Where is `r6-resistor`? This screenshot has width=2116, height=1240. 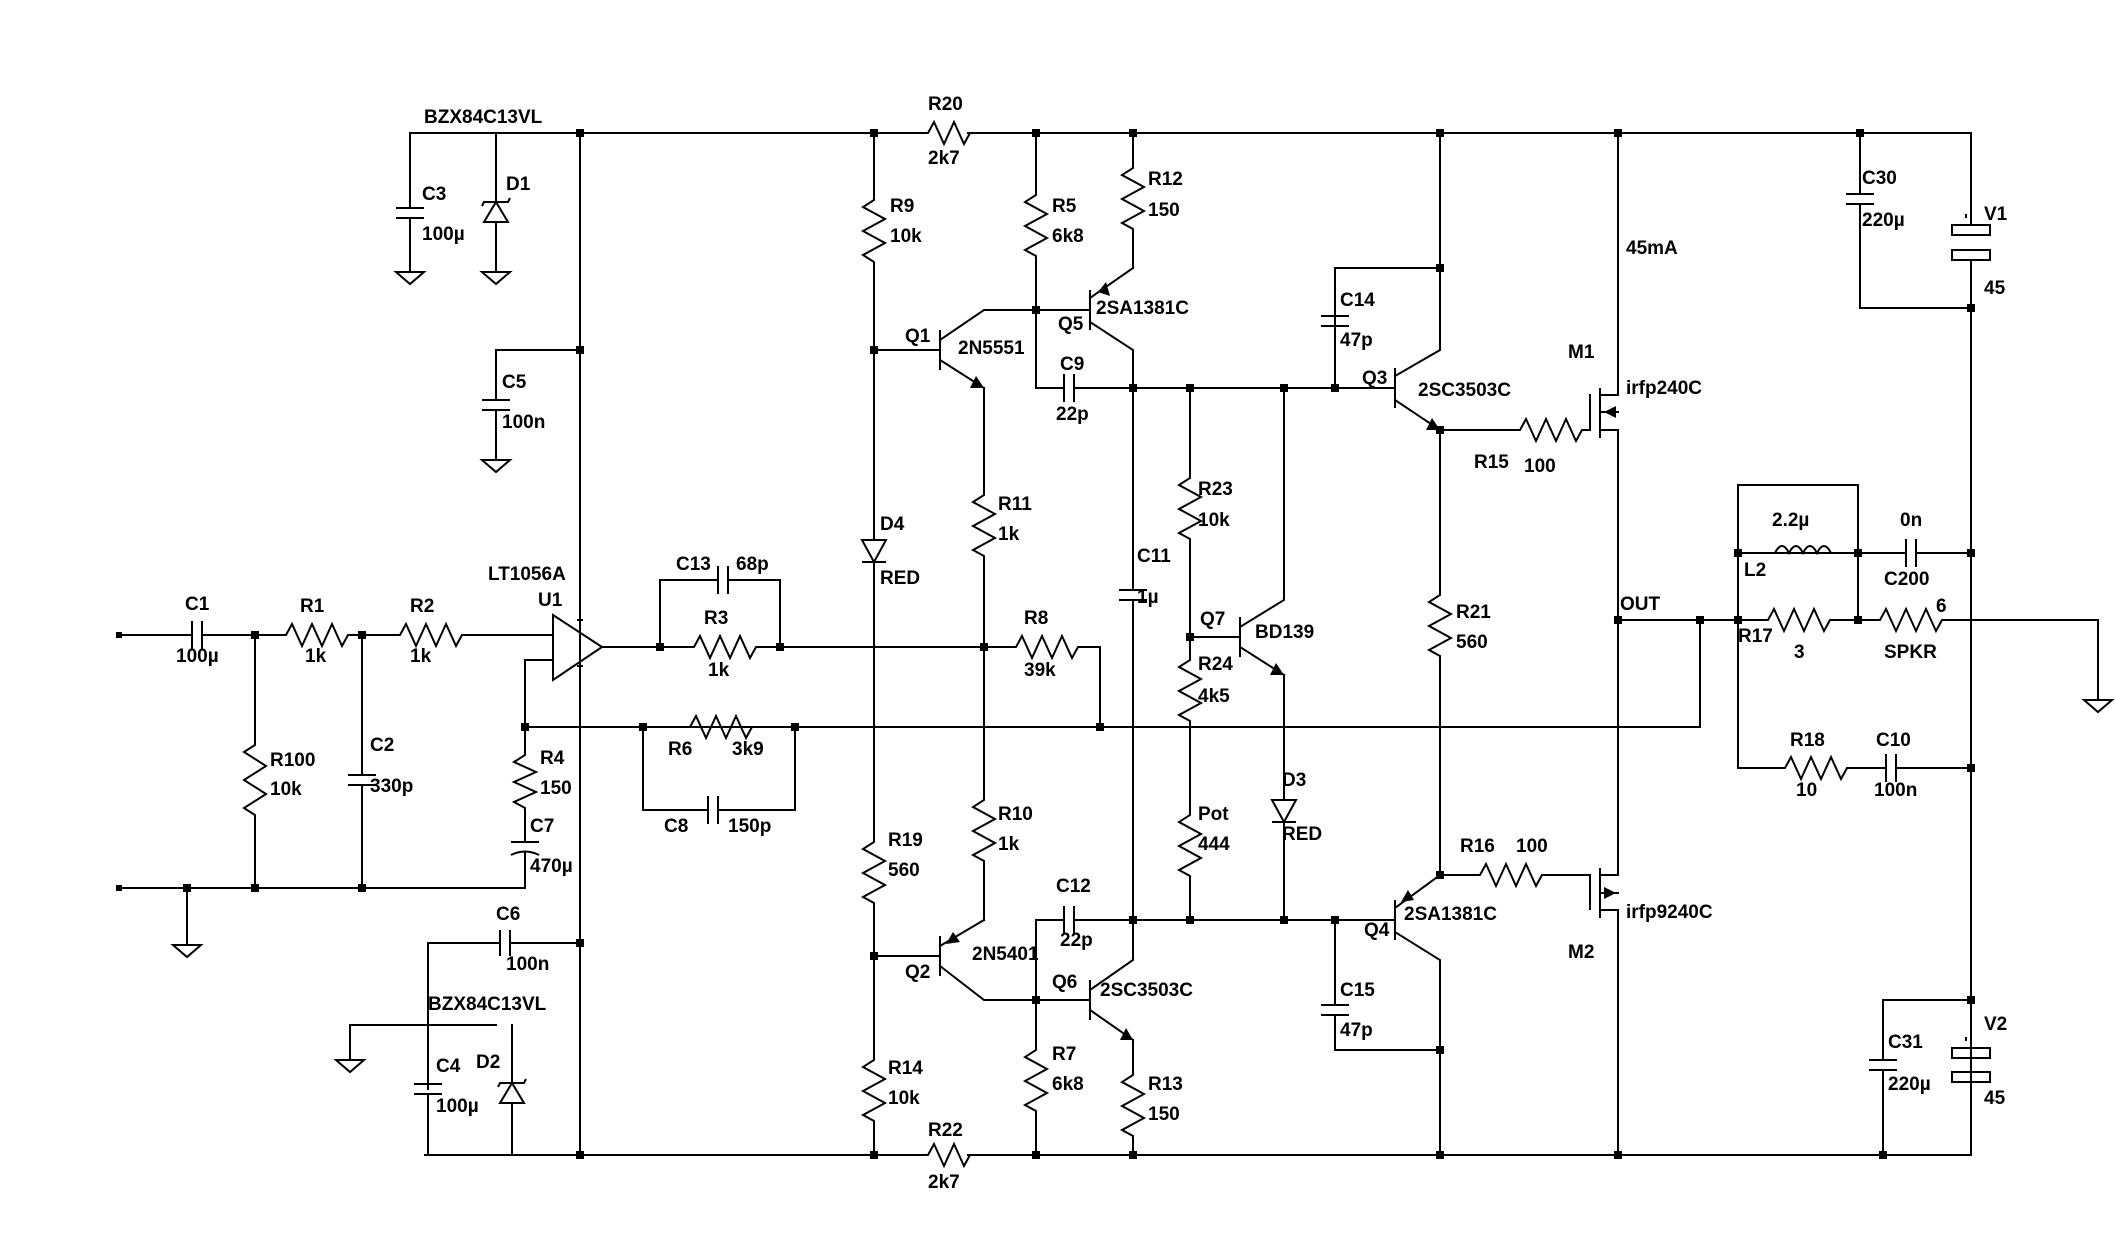
r6-resistor is located at coordinates (719, 727).